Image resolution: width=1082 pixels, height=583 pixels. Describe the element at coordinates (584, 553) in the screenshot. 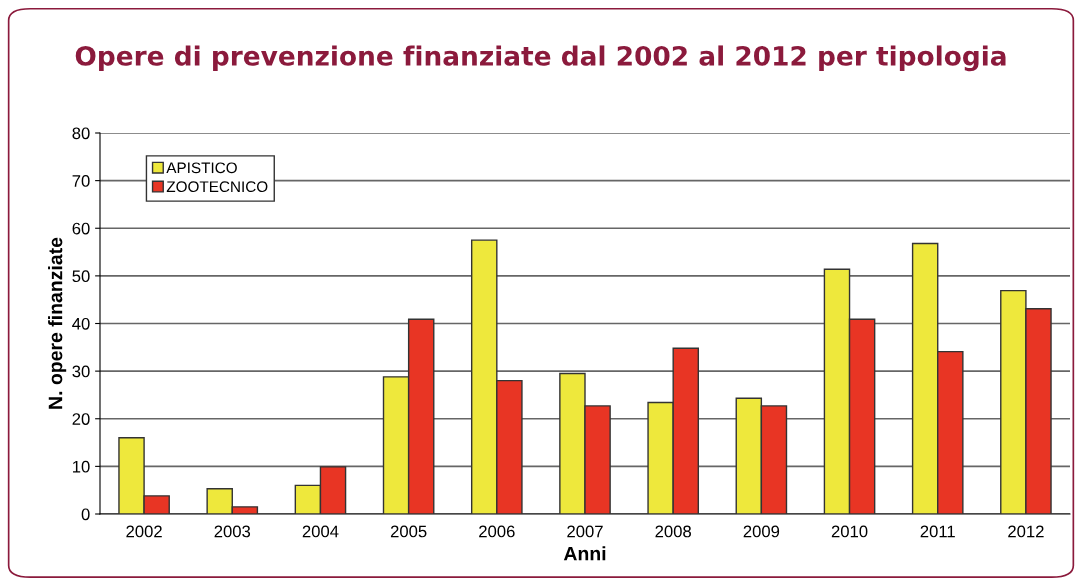

I see `x-axis-title: Anni` at that location.